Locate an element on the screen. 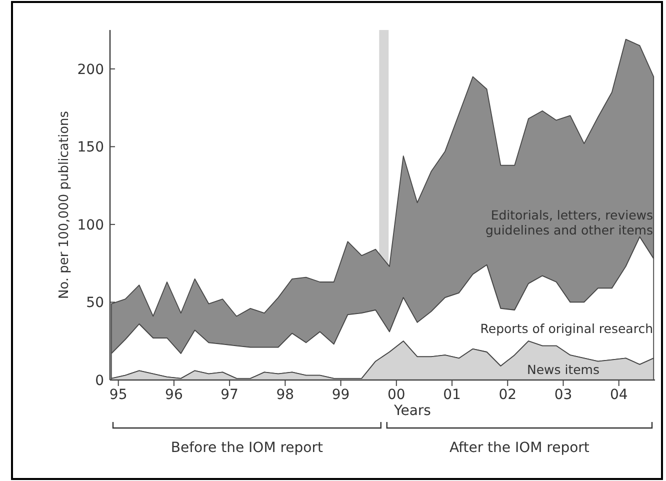  x-tick-label: 95 is located at coordinates (118, 395).